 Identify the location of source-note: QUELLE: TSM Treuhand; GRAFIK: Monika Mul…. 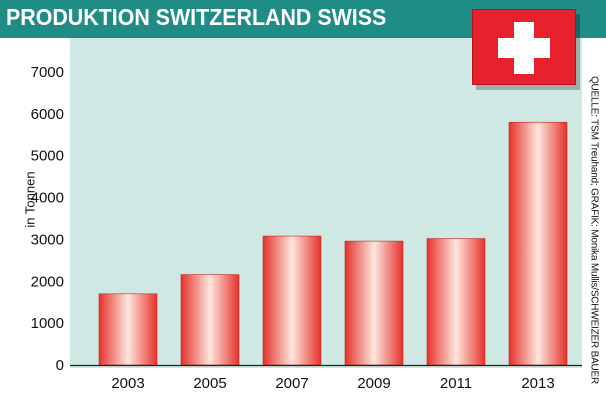
(594, 230).